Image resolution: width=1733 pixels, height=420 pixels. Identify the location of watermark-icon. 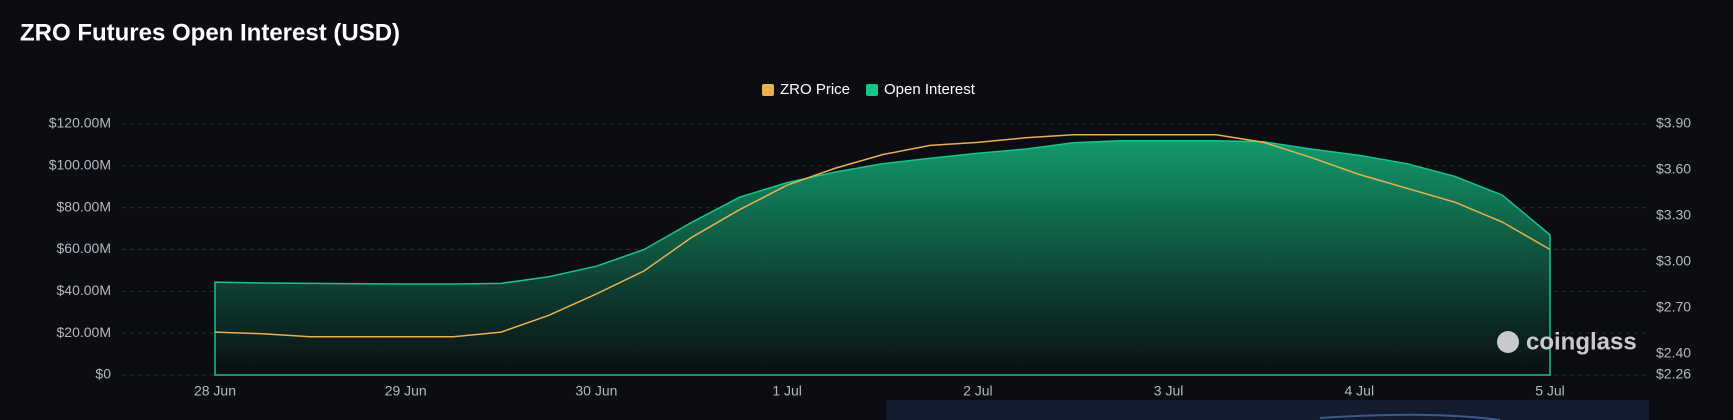
(1508, 342).